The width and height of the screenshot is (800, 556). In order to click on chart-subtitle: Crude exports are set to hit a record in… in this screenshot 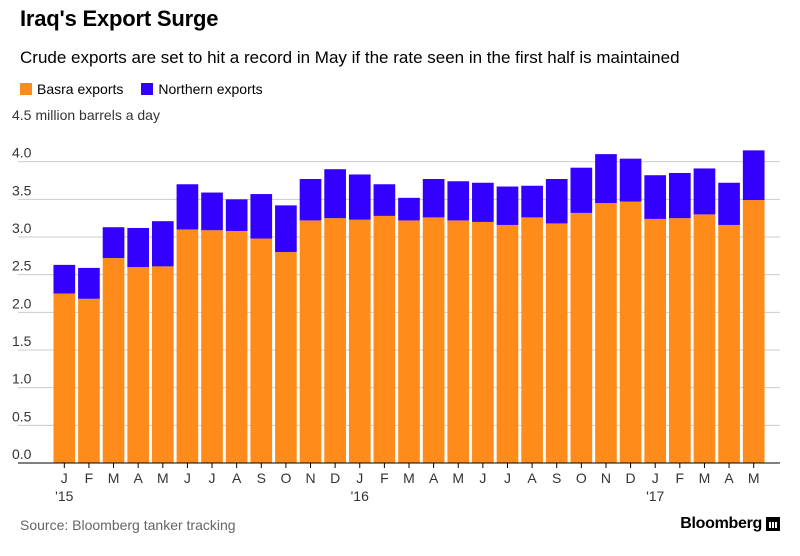, I will do `click(350, 57)`.